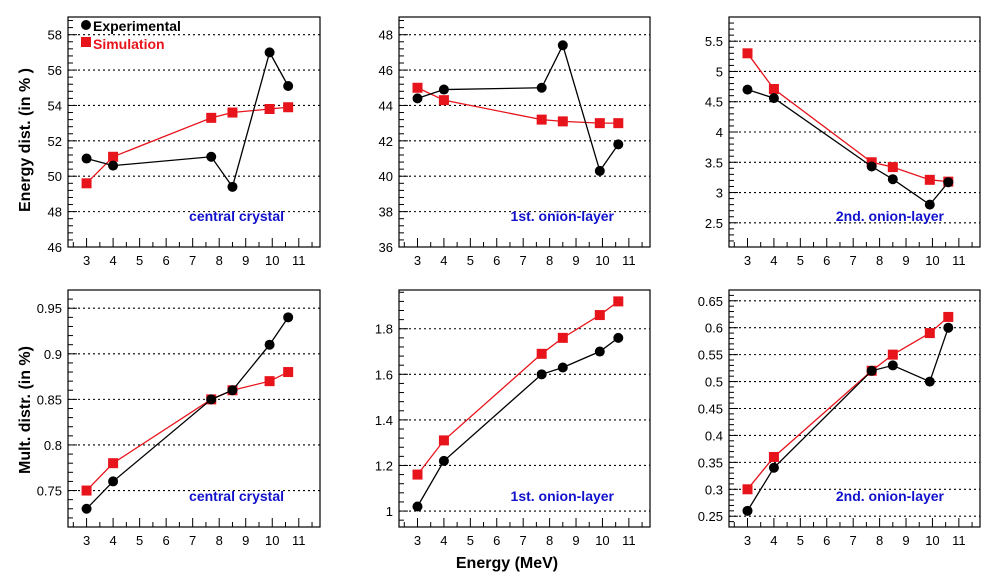 Image resolution: width=993 pixels, height=586 pixels. Describe the element at coordinates (714, 41) in the screenshot. I see `y-tick-label: 5.5` at that location.